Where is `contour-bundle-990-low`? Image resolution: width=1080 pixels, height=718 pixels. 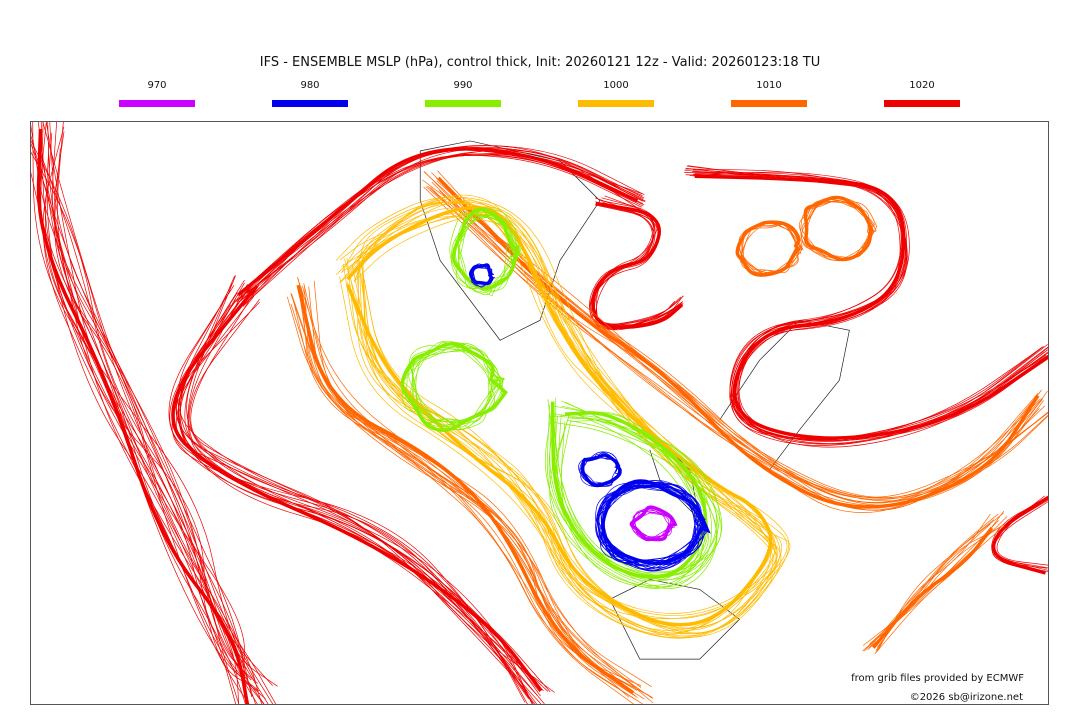
contour-bundle-990-low is located at coordinates (633, 493).